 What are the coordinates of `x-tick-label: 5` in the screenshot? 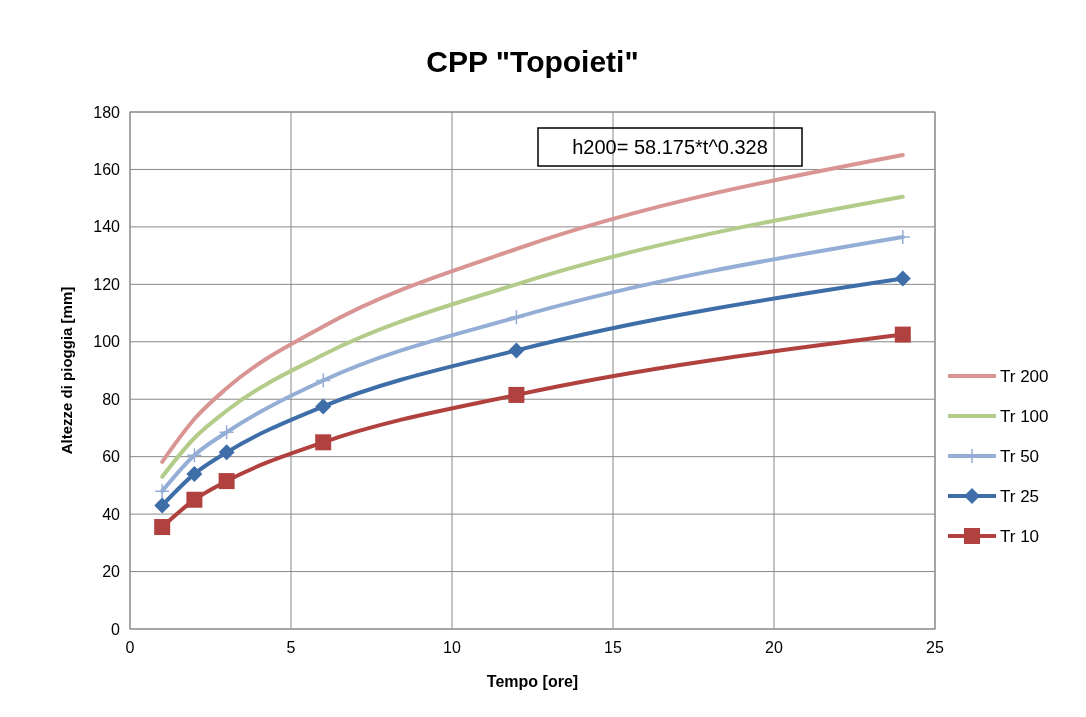 It's located at (291, 647).